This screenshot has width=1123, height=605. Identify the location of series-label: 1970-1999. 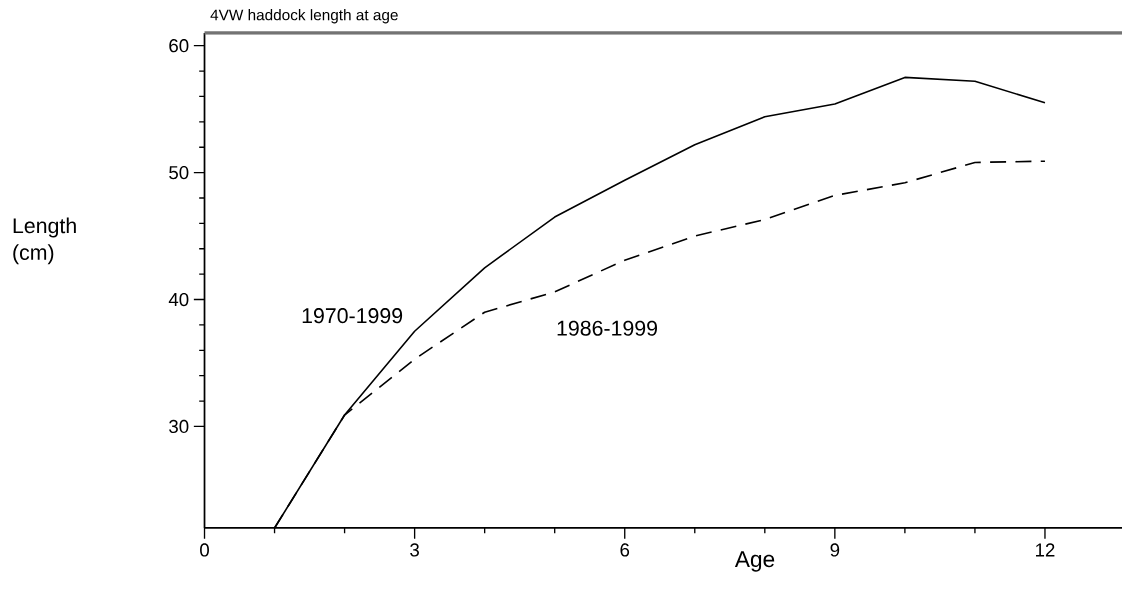
(352, 316).